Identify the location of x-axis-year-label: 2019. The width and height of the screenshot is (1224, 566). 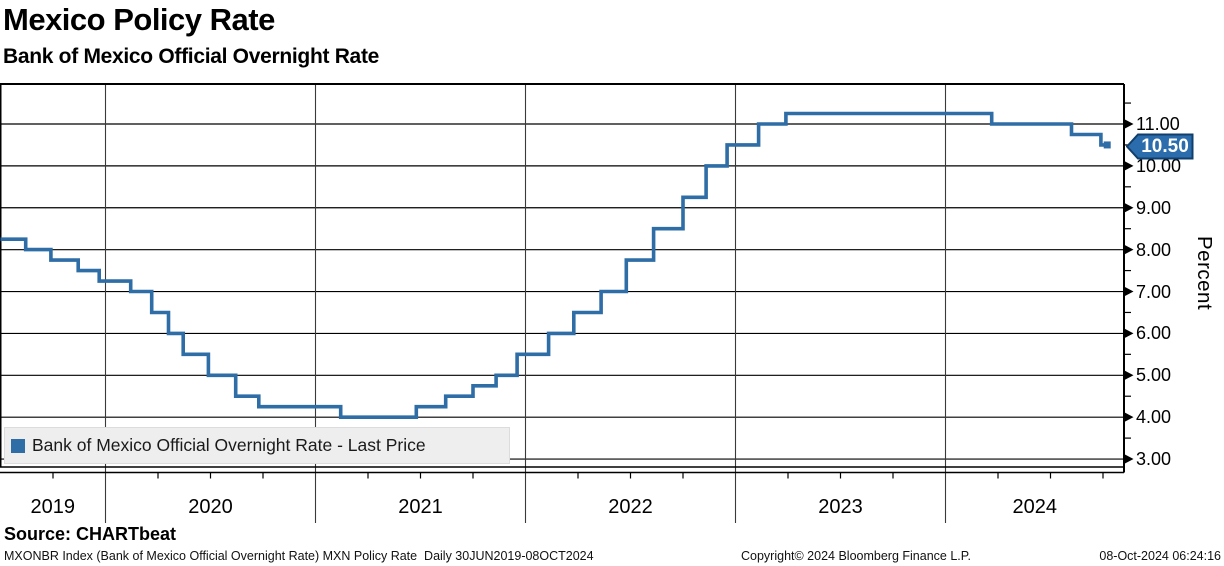
(53, 507).